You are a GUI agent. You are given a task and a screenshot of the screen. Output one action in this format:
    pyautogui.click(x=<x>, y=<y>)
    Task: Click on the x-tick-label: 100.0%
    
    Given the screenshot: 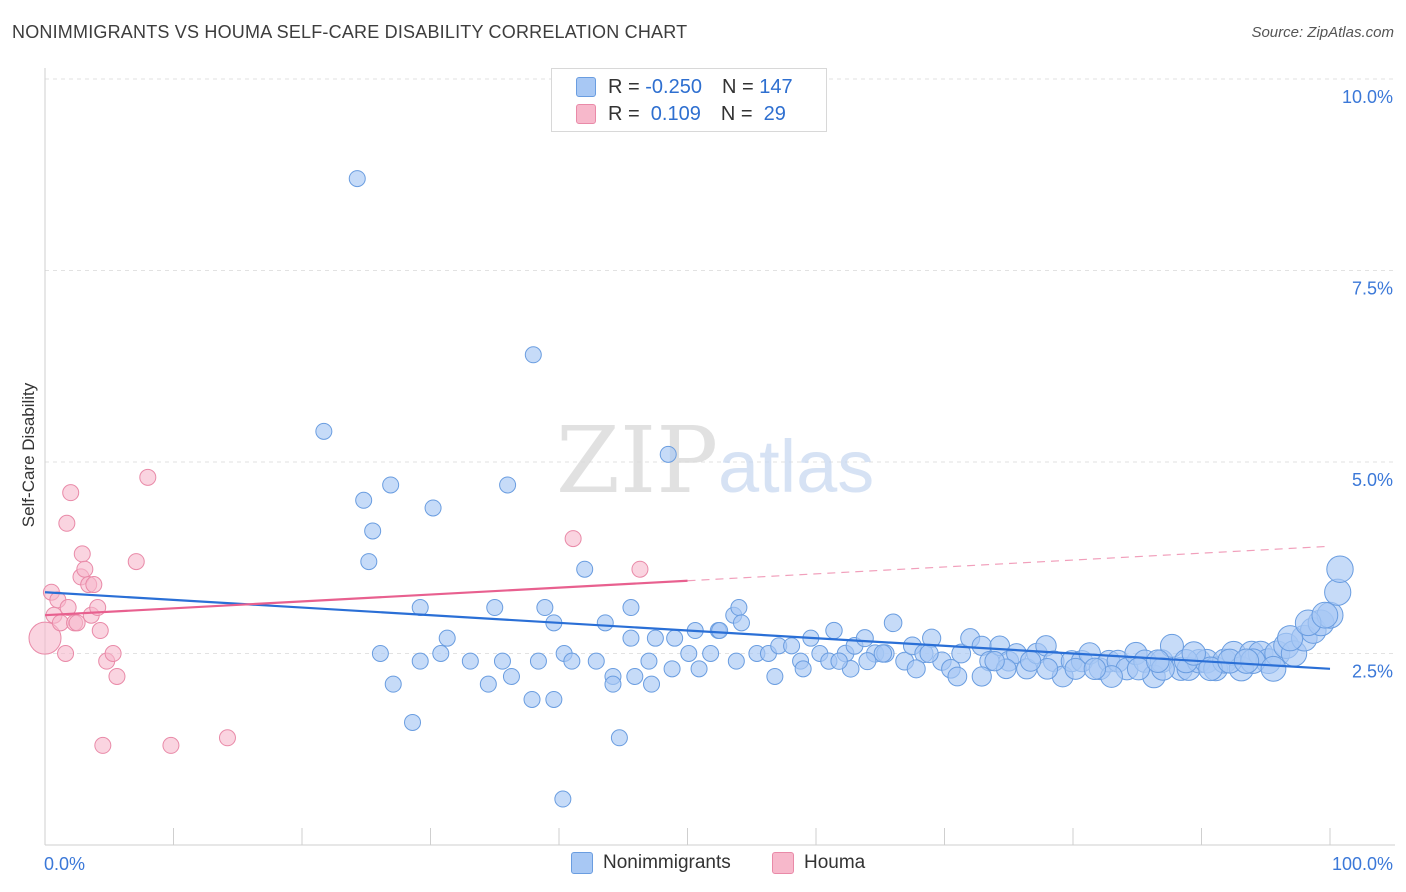 What is the action you would take?
    pyautogui.click(x=1362, y=864)
    